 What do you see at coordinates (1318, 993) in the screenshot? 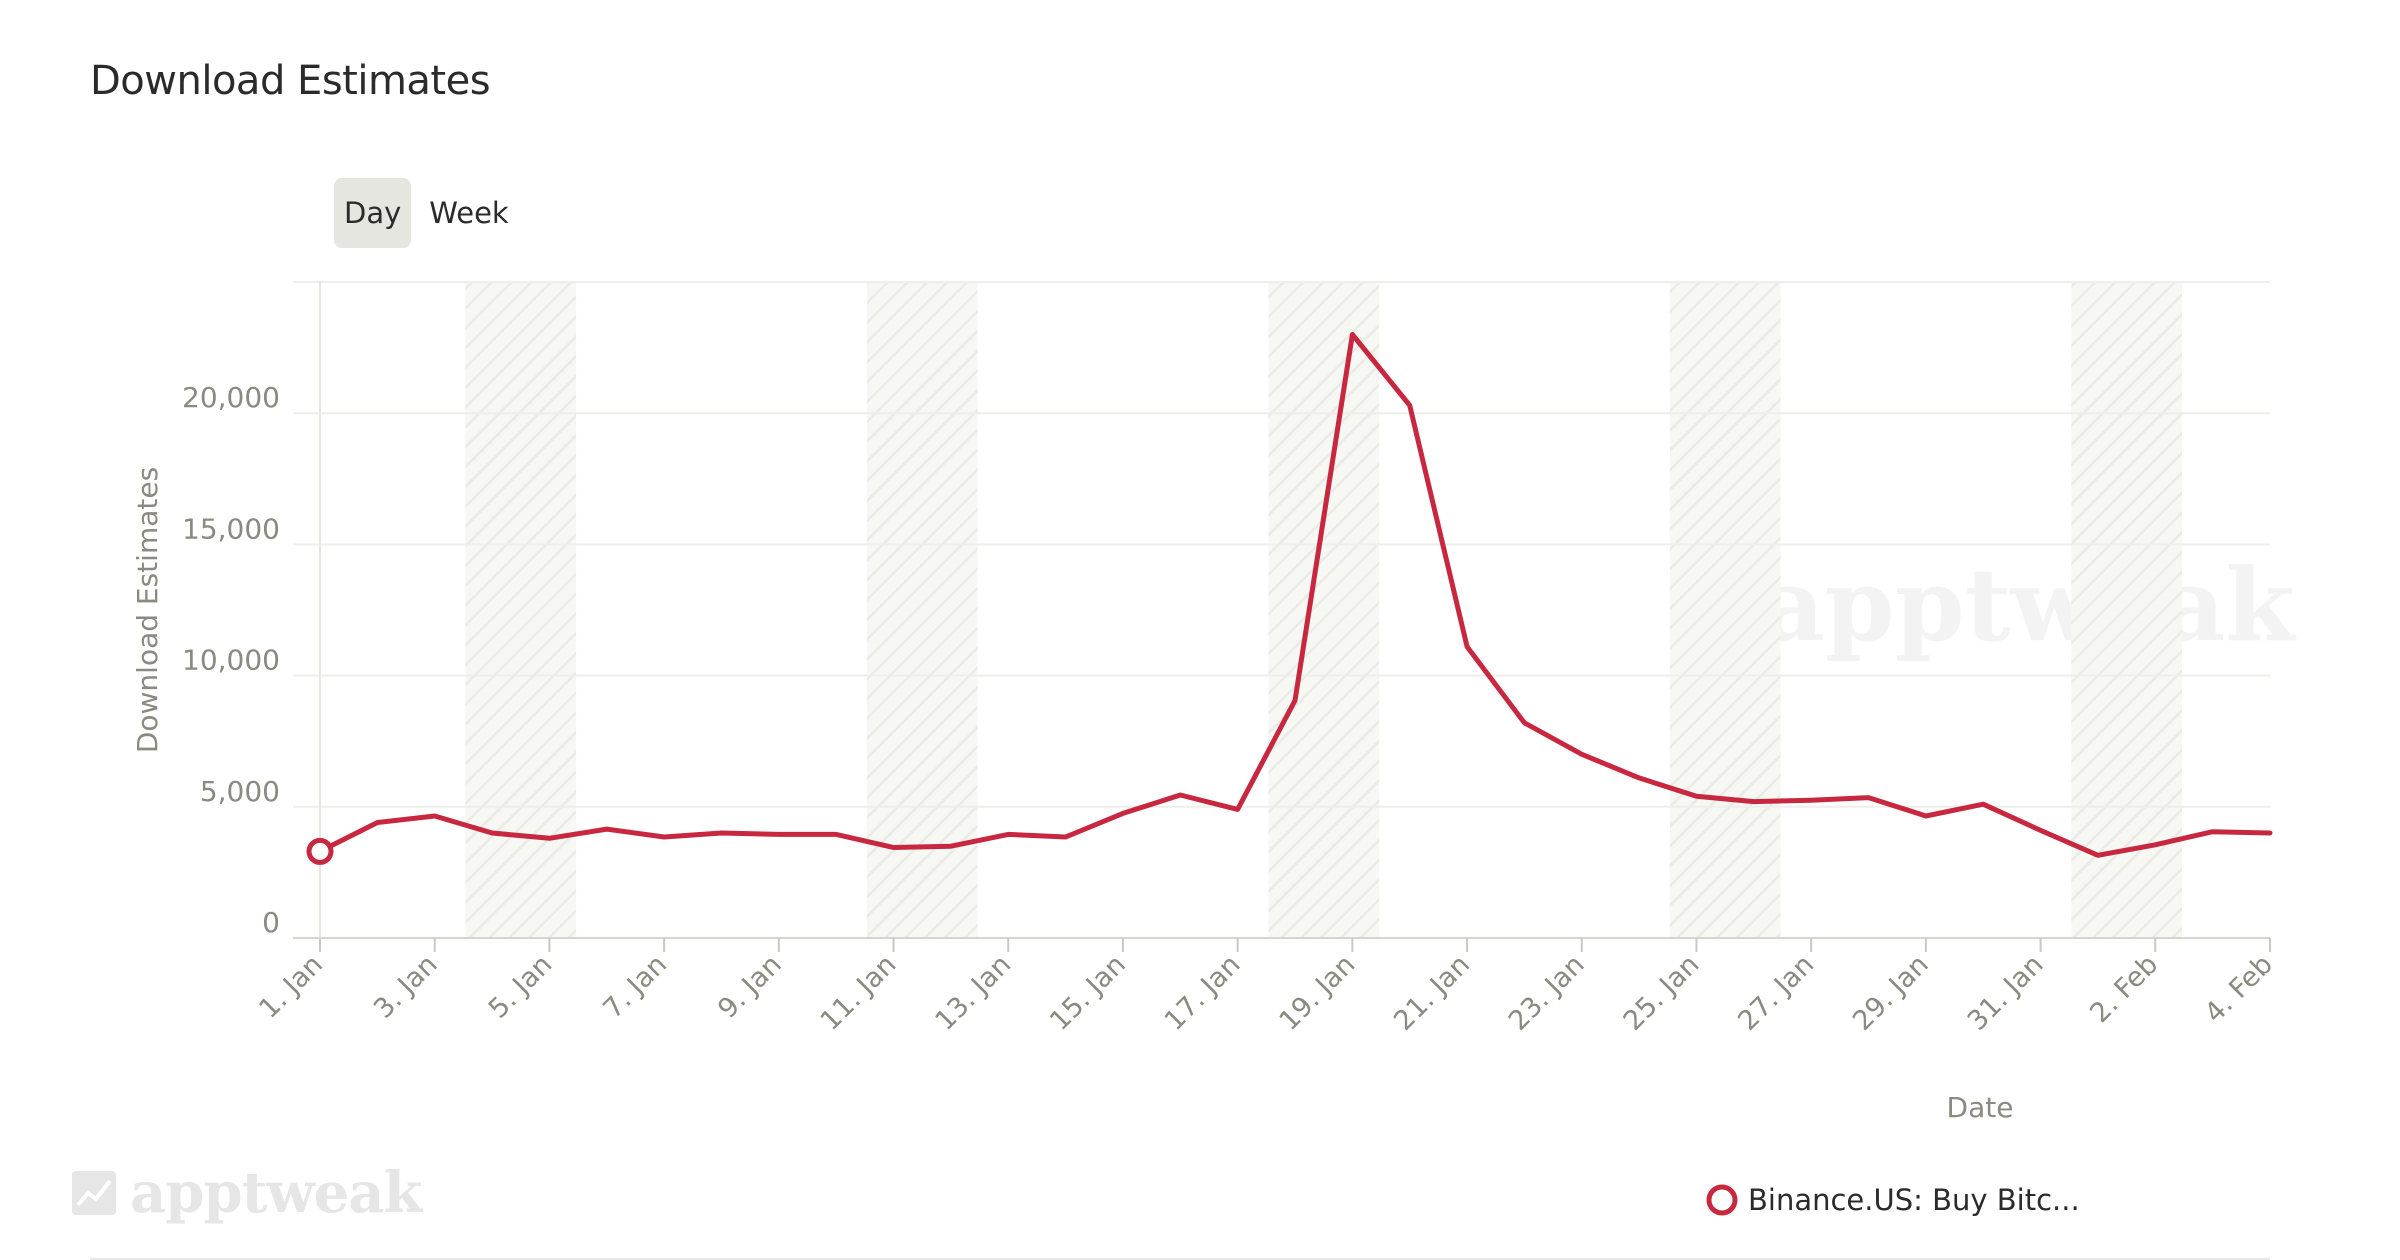
I see `x-tick-label: 19. Jan` at bounding box center [1318, 993].